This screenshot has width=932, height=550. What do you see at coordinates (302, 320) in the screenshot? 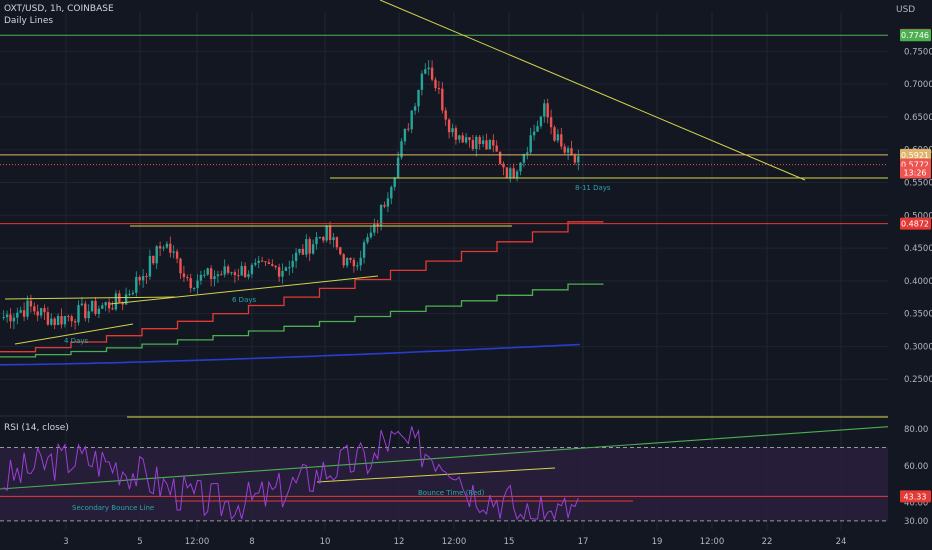
I see `daily-green-step-line` at bounding box center [302, 320].